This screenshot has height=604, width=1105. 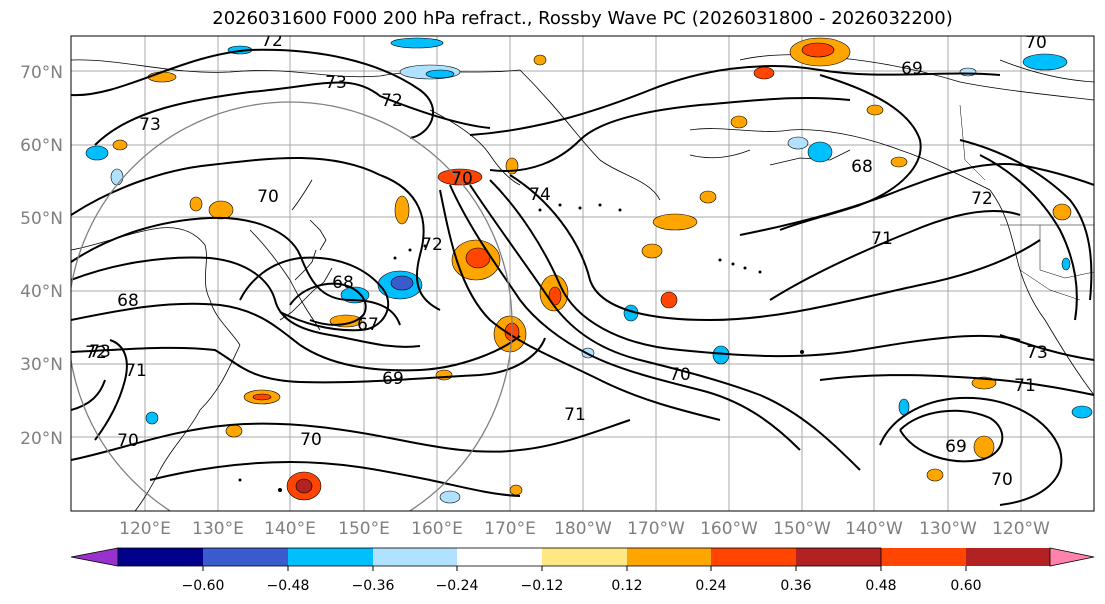 I want to click on lat-label: 30°N, so click(x=41, y=365).